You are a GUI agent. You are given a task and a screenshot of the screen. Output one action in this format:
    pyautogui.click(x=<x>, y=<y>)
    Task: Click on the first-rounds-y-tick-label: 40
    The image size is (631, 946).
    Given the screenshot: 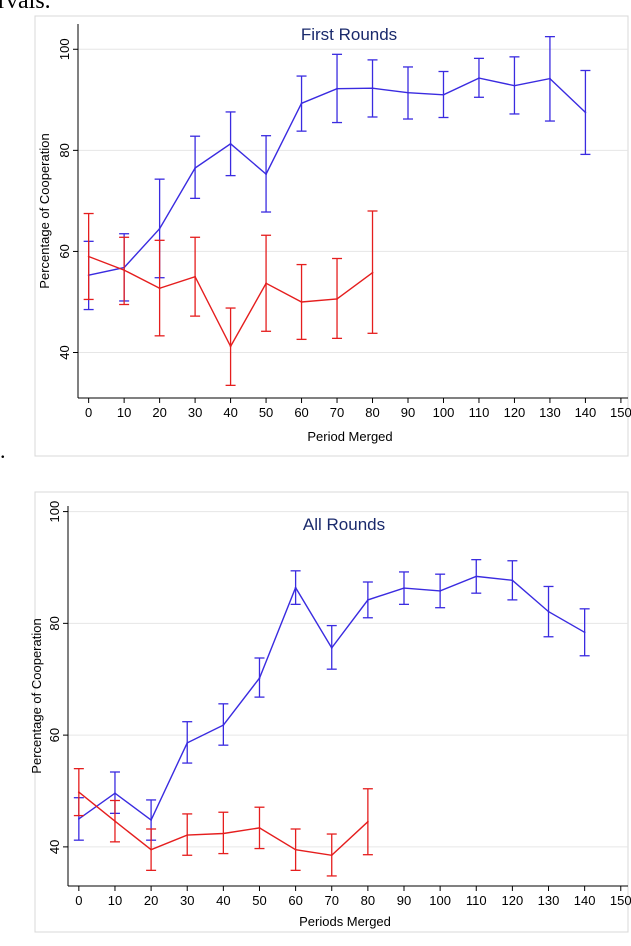 What is the action you would take?
    pyautogui.click(x=64, y=352)
    